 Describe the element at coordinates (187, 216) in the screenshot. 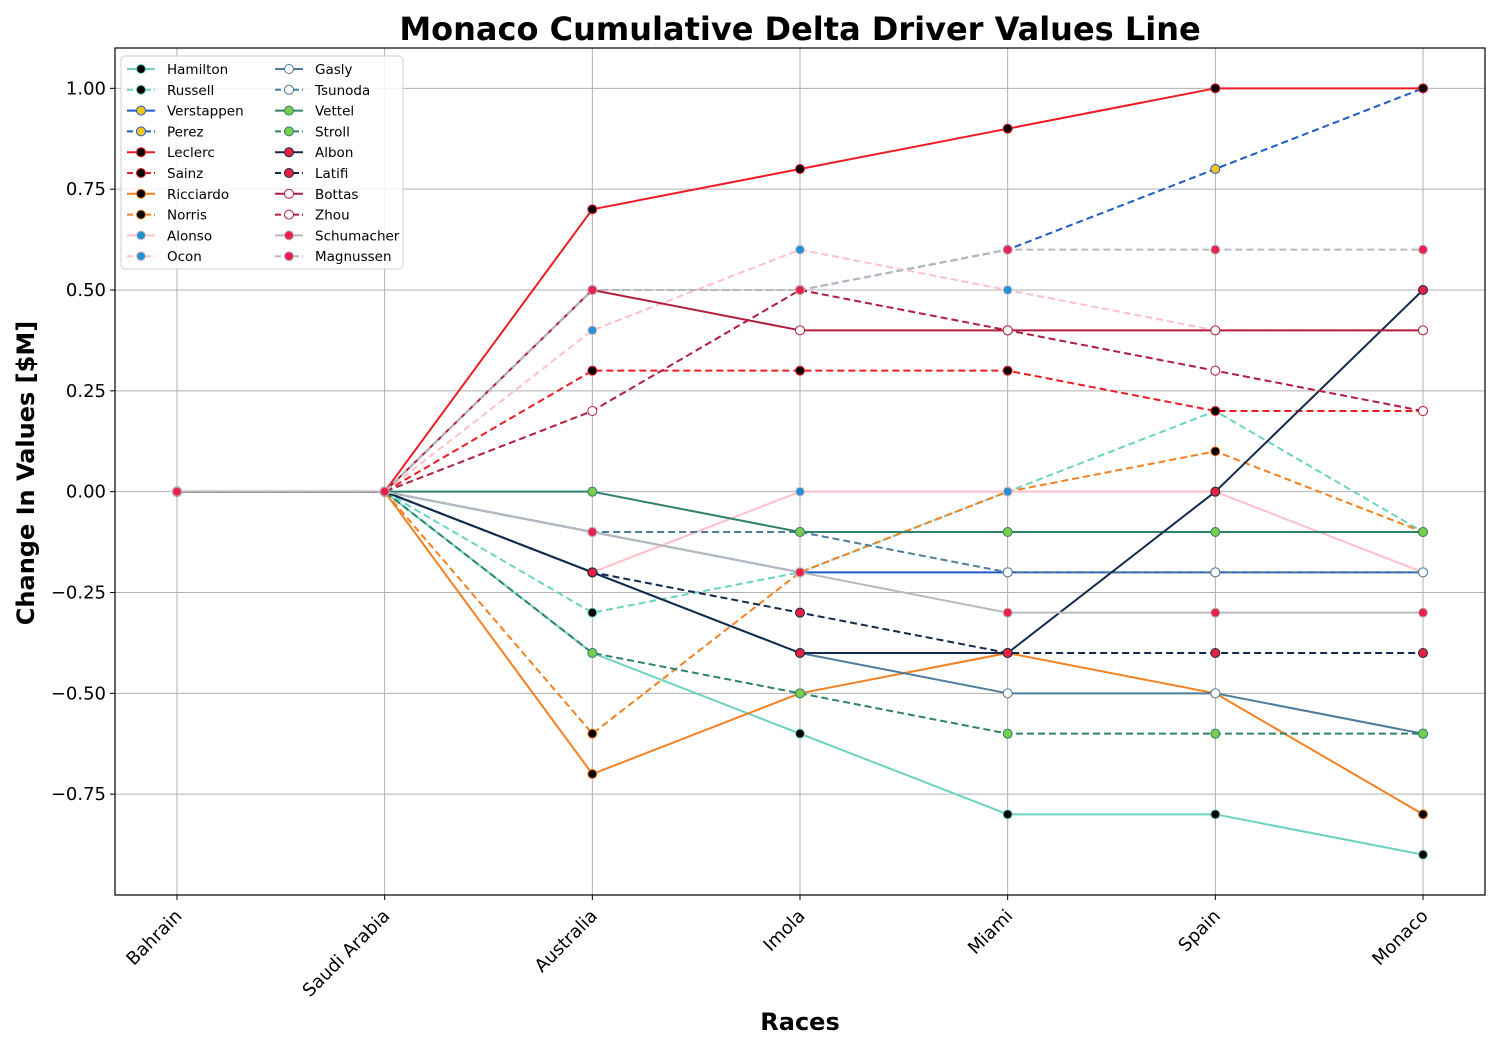

I see `legend-label: Norris` at that location.